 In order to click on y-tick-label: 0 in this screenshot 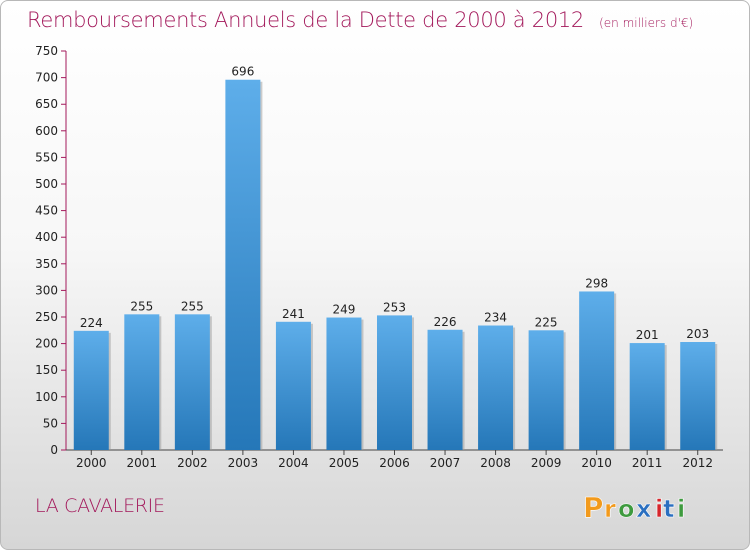, I will do `click(54, 450)`.